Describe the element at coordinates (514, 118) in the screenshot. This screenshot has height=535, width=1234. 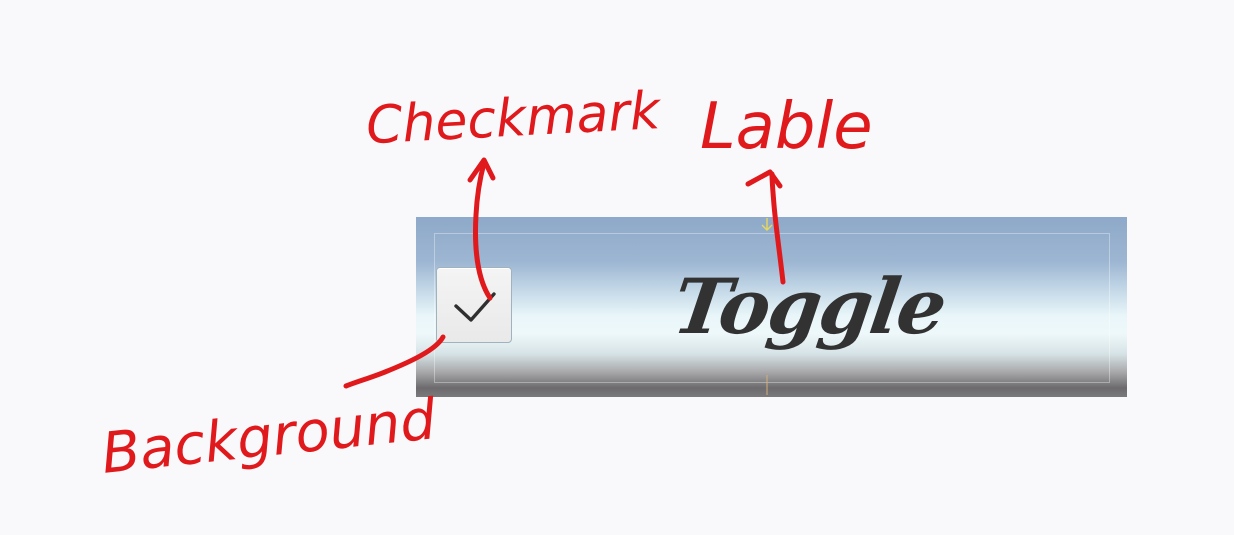
I see `annotation-checkmark: Checkmark` at that location.